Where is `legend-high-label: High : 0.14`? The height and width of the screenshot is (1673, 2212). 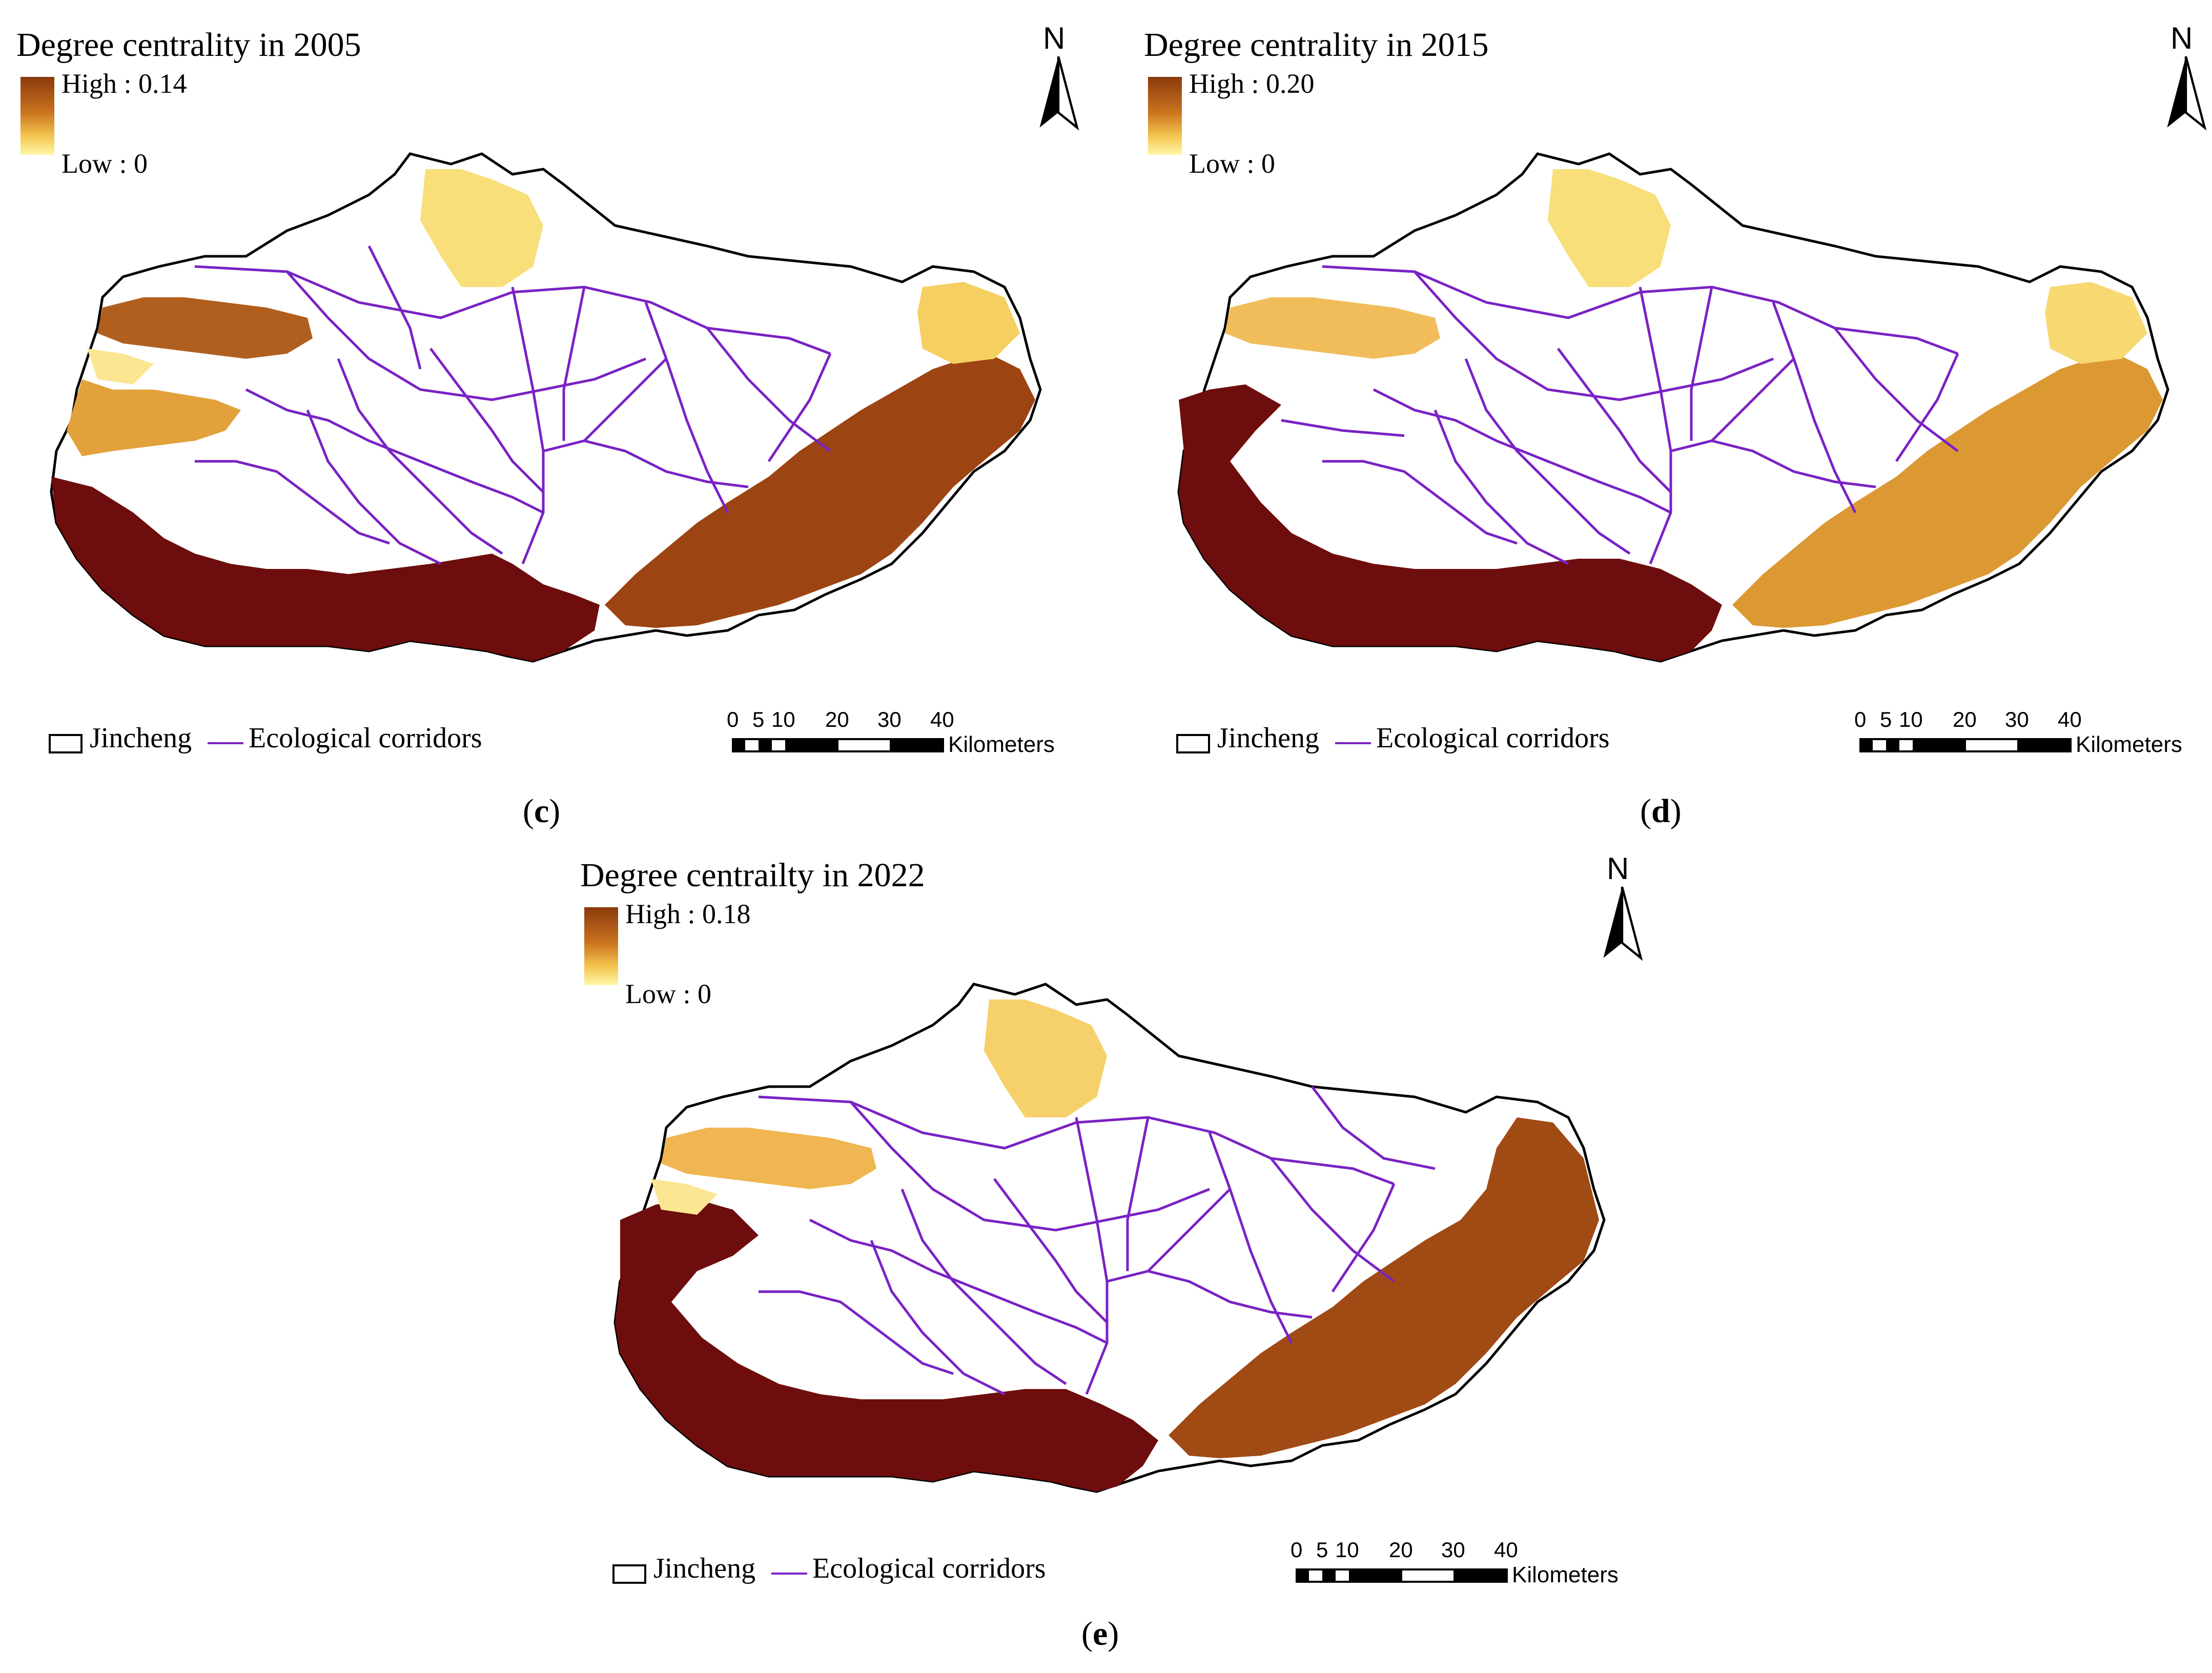 legend-high-label: High : 0.14 is located at coordinates (124, 84).